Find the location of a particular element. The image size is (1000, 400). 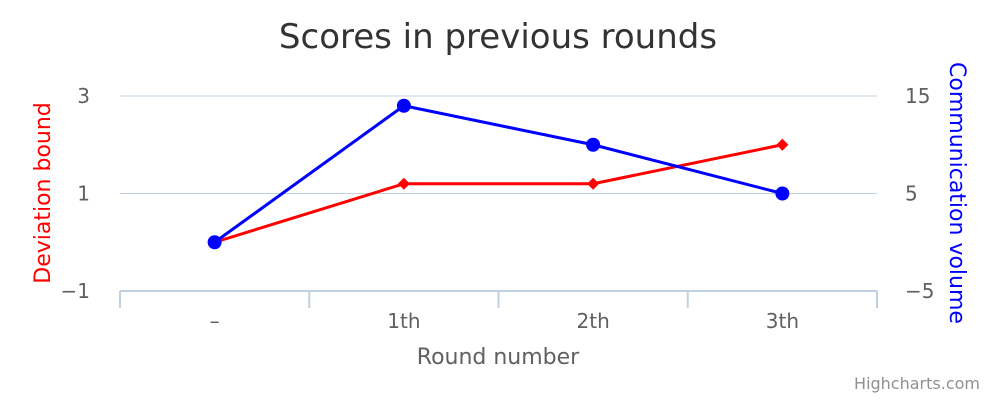

left-y-tick-label: 3 is located at coordinates (83, 96).